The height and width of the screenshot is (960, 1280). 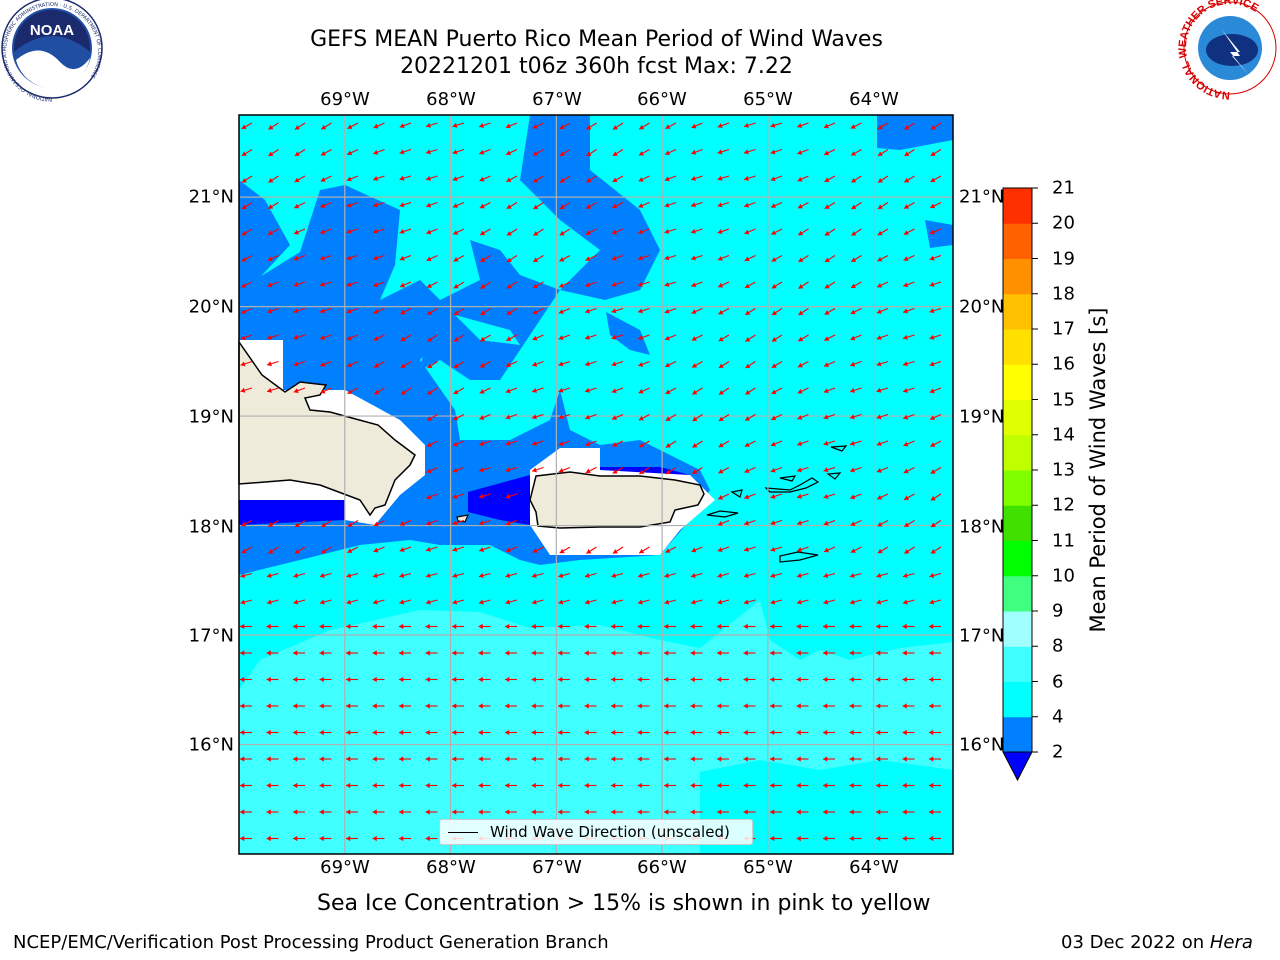 What do you see at coordinates (768, 867) in the screenshot?
I see `lon-label-bottom: 65°W` at bounding box center [768, 867].